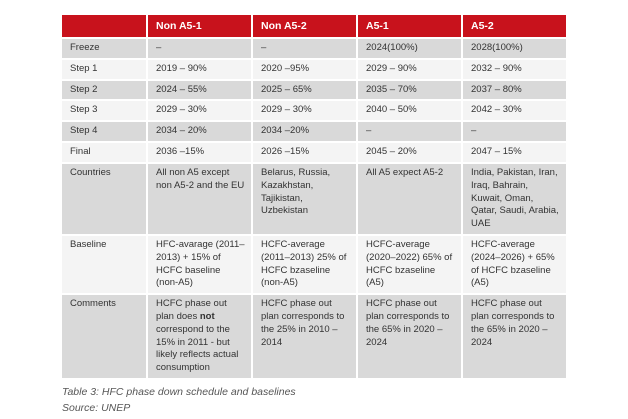 The width and height of the screenshot is (628, 419). I want to click on data-cell: 2045 – 20%, so click(409, 152).